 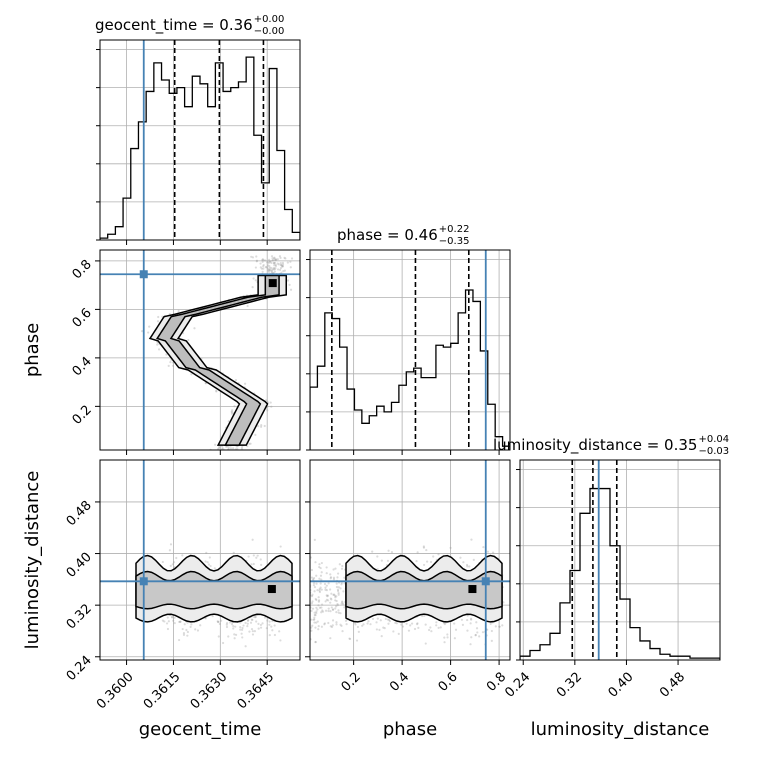 What do you see at coordinates (82, 318) in the screenshot?
I see `y-tick-label: 0.6` at bounding box center [82, 318].